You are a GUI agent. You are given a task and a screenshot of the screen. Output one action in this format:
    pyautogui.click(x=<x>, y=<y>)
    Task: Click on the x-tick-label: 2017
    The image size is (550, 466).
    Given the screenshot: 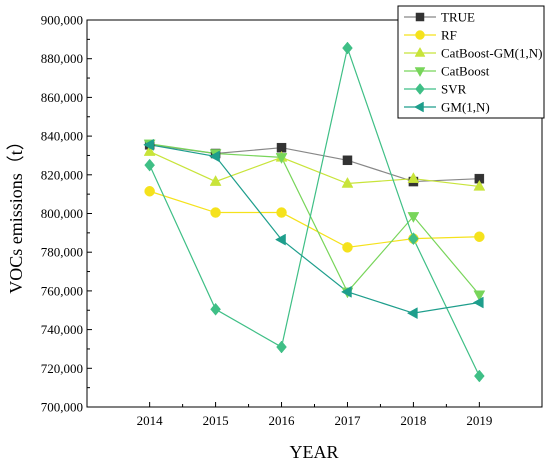 What is the action you would take?
    pyautogui.click(x=347, y=420)
    